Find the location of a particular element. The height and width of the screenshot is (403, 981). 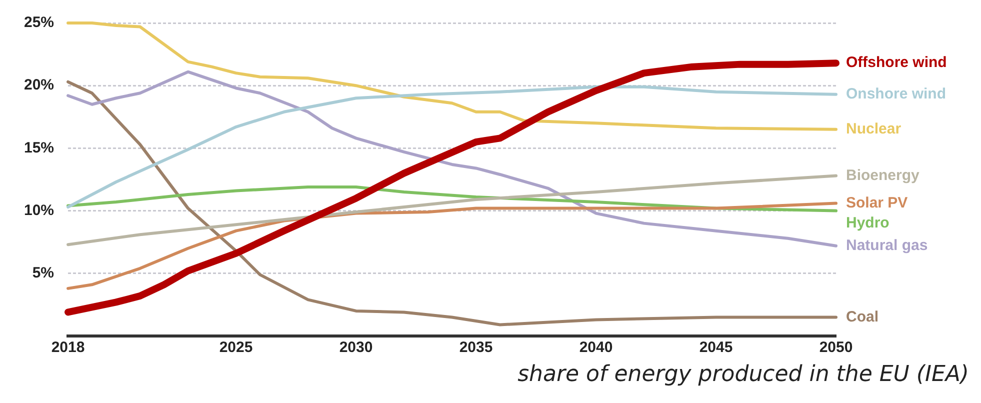

text: share of energy produced in the EU (IEA) is located at coordinates (743, 374).